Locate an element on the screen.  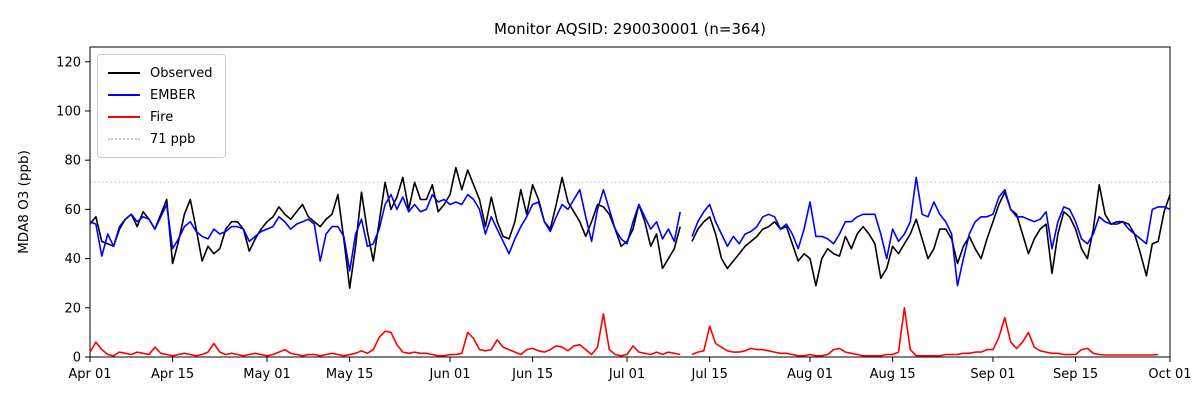
legend-item-ember: EMBER is located at coordinates (160, 95).